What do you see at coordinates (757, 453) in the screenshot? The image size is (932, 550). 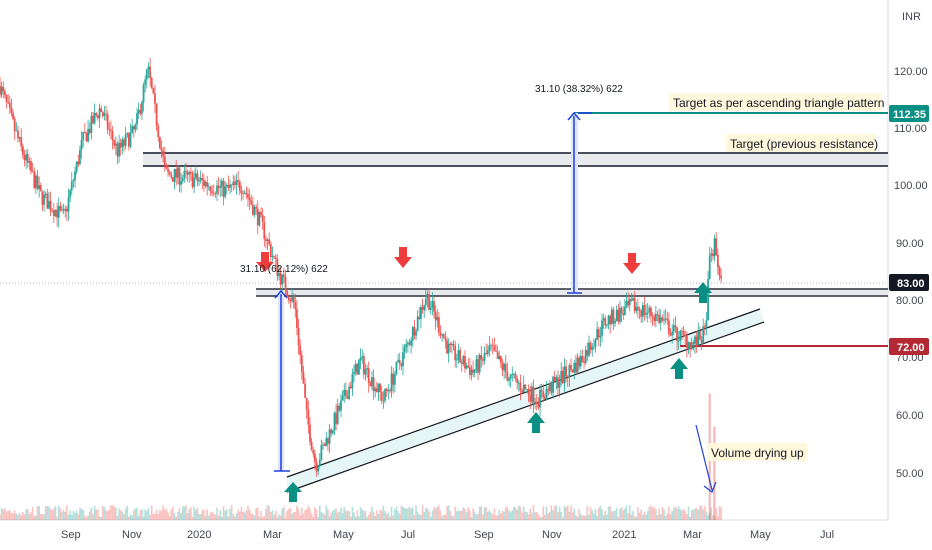 I see `annotation-volume: Volume drying up` at bounding box center [757, 453].